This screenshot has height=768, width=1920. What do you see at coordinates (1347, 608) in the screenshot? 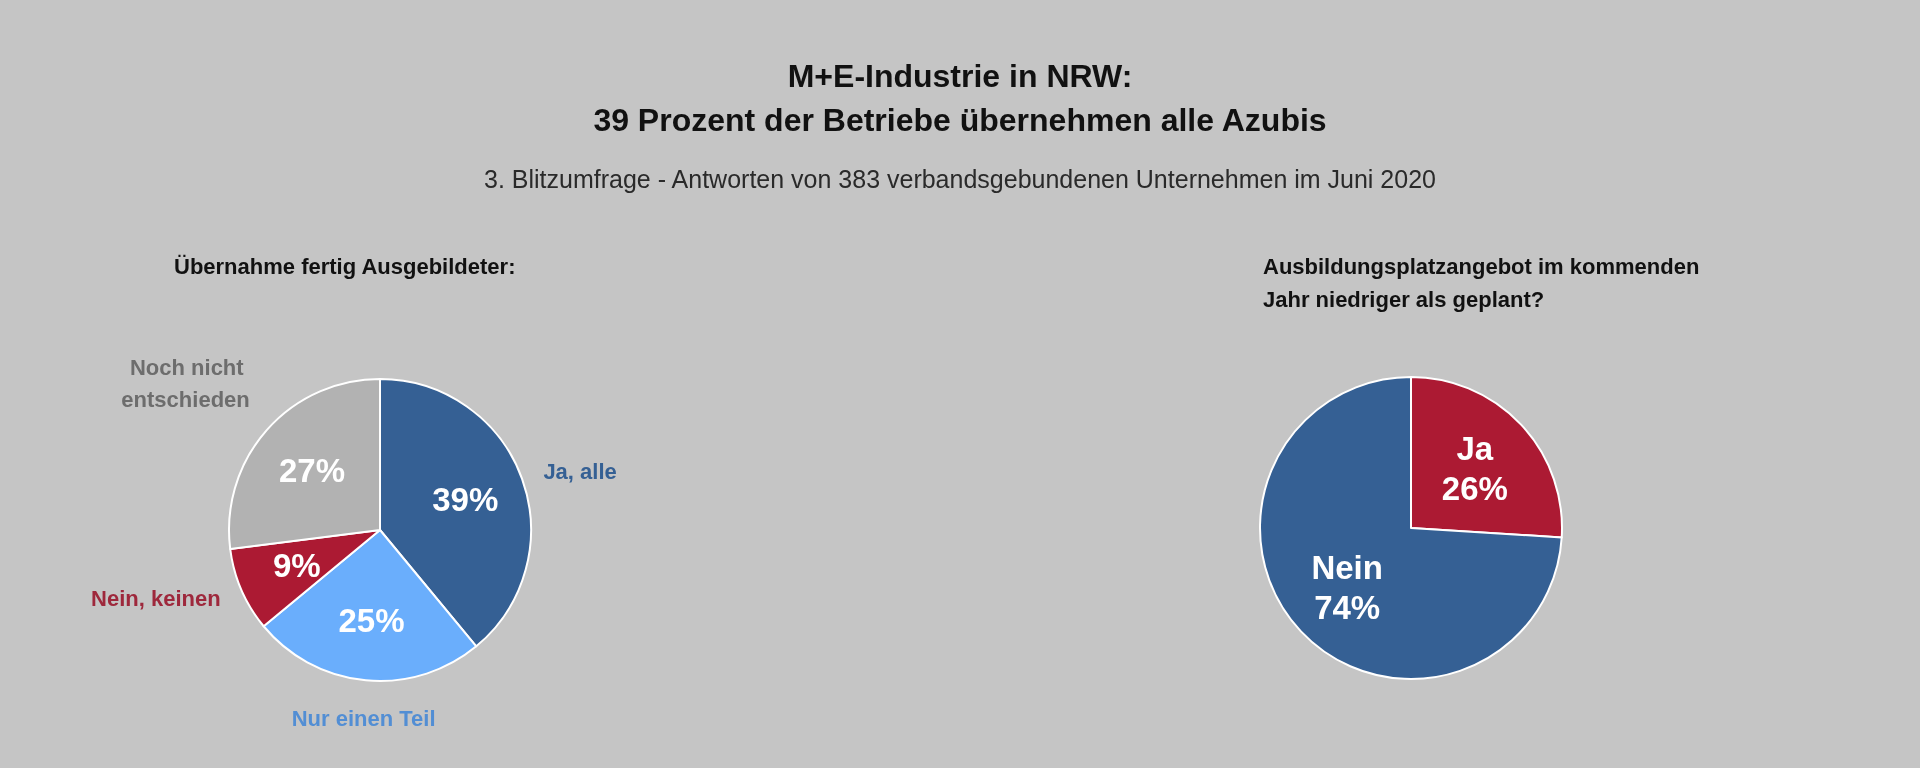
I see `data-label: 74%` at bounding box center [1347, 608].